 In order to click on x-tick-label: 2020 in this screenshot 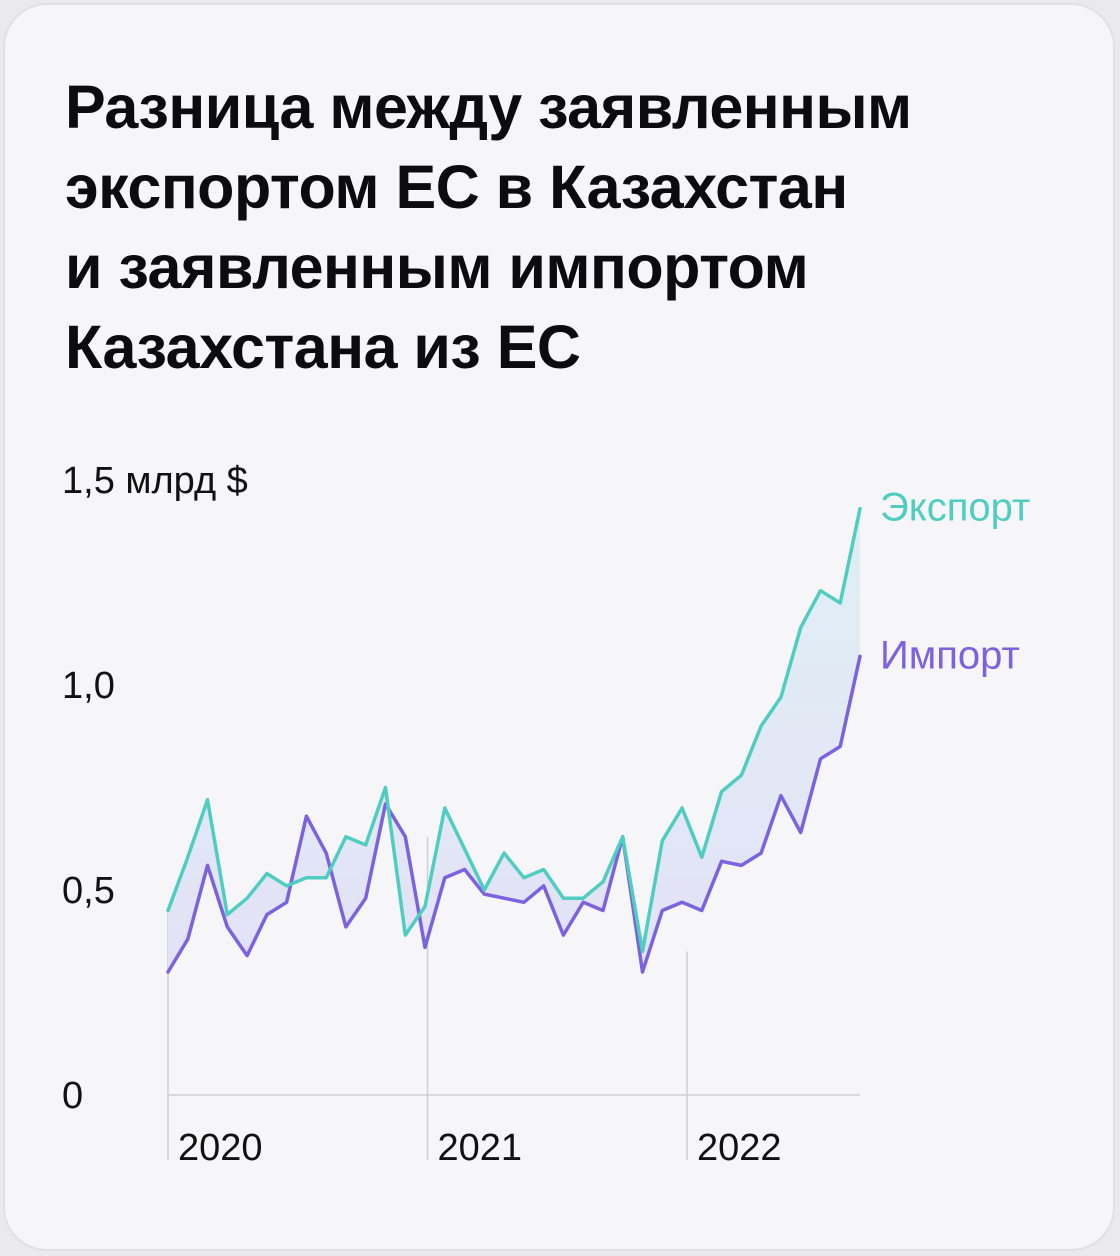, I will do `click(220, 1148)`.